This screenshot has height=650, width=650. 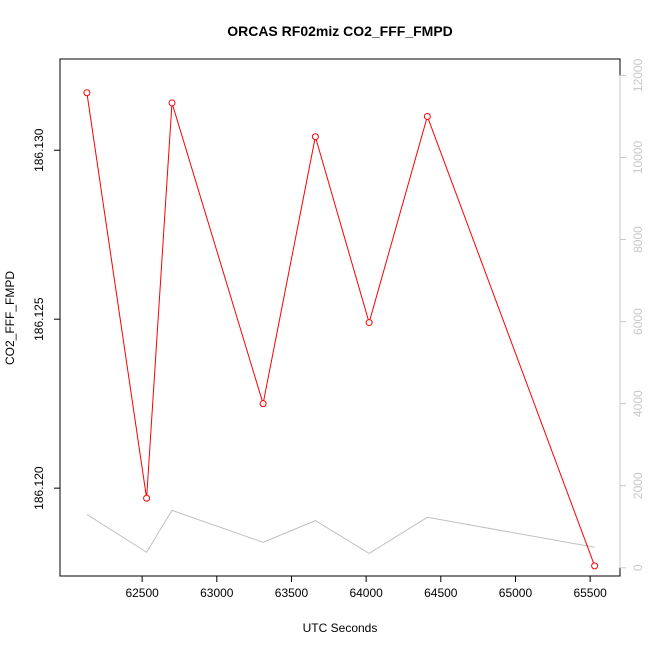 What do you see at coordinates (441, 593) in the screenshot?
I see `x-tick-label: 64500` at bounding box center [441, 593].